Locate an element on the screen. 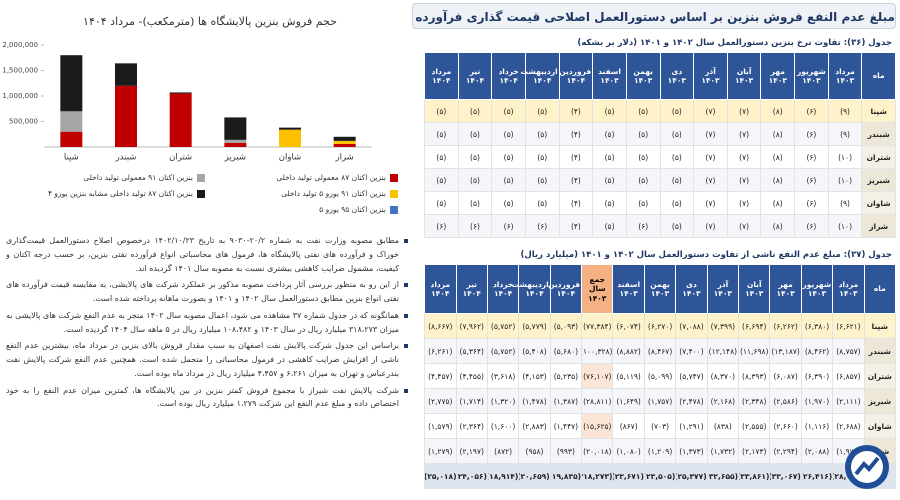 The height and width of the screenshot is (500, 900). table-cell: (۶,۶۹۴) is located at coordinates (754, 326).